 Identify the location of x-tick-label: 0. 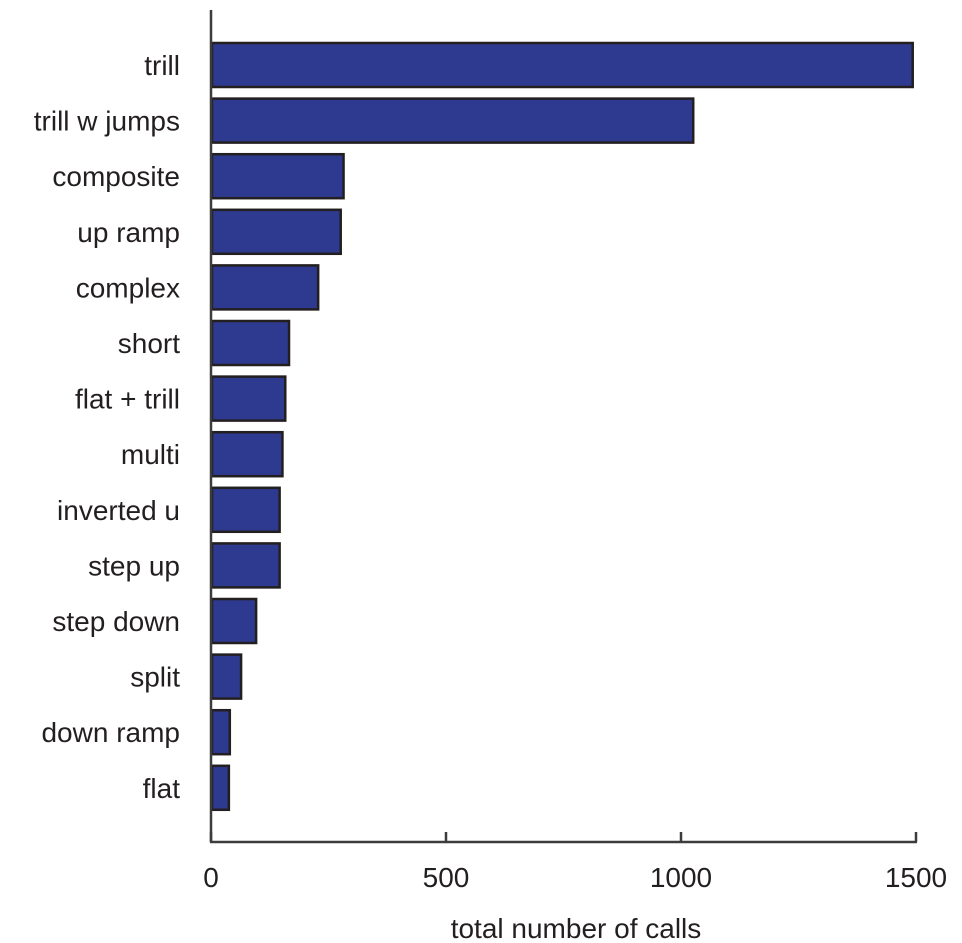
(211, 877).